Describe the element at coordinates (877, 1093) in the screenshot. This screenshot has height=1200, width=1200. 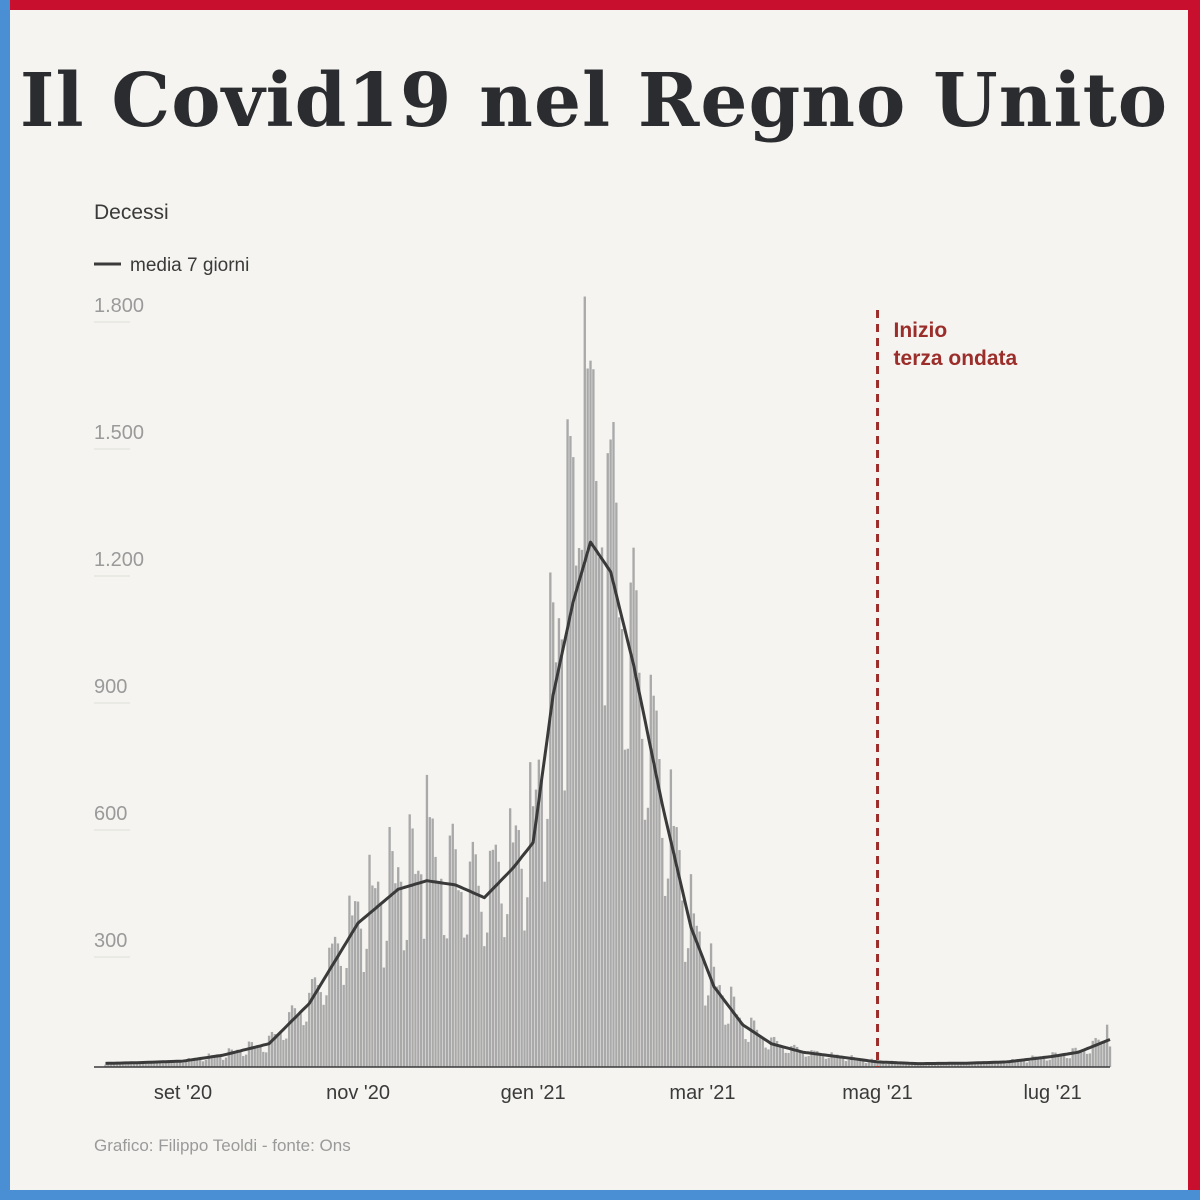
I see `x-tick-label: mag '21` at that location.